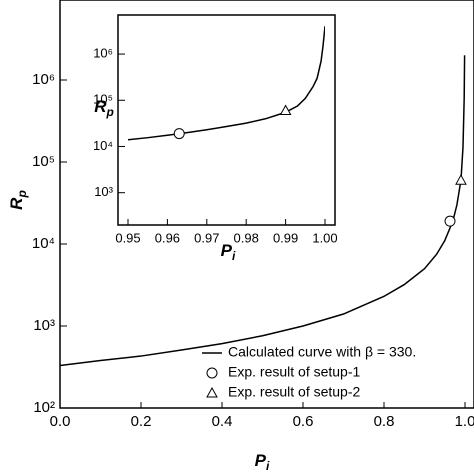 This screenshot has height=474, width=474. What do you see at coordinates (60, 421) in the screenshot?
I see `x-tick-label: 0.0` at bounding box center [60, 421].